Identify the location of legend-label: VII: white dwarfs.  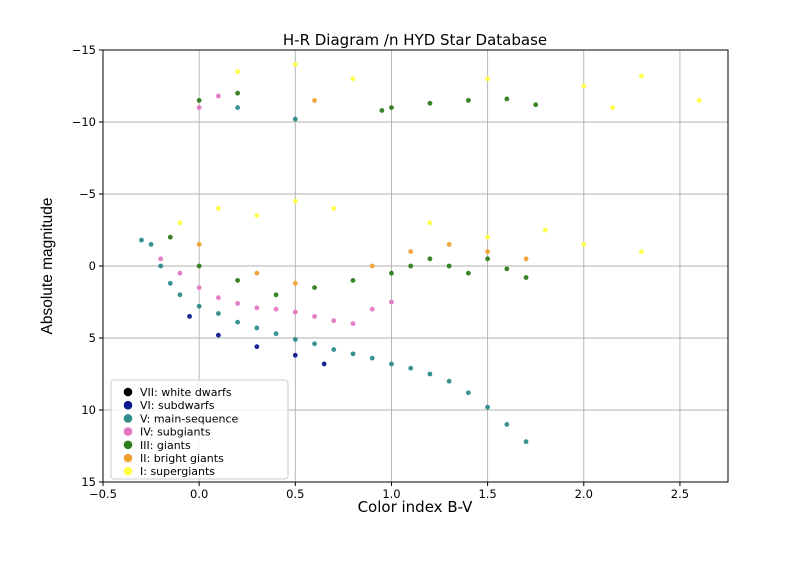
(186, 392).